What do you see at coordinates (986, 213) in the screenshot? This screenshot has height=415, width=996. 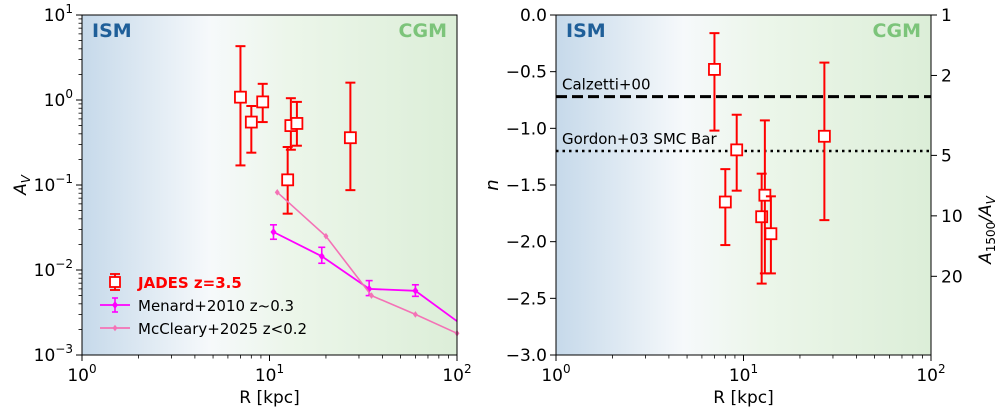 I see `y2-label-suffix: /A` at bounding box center [986, 213].